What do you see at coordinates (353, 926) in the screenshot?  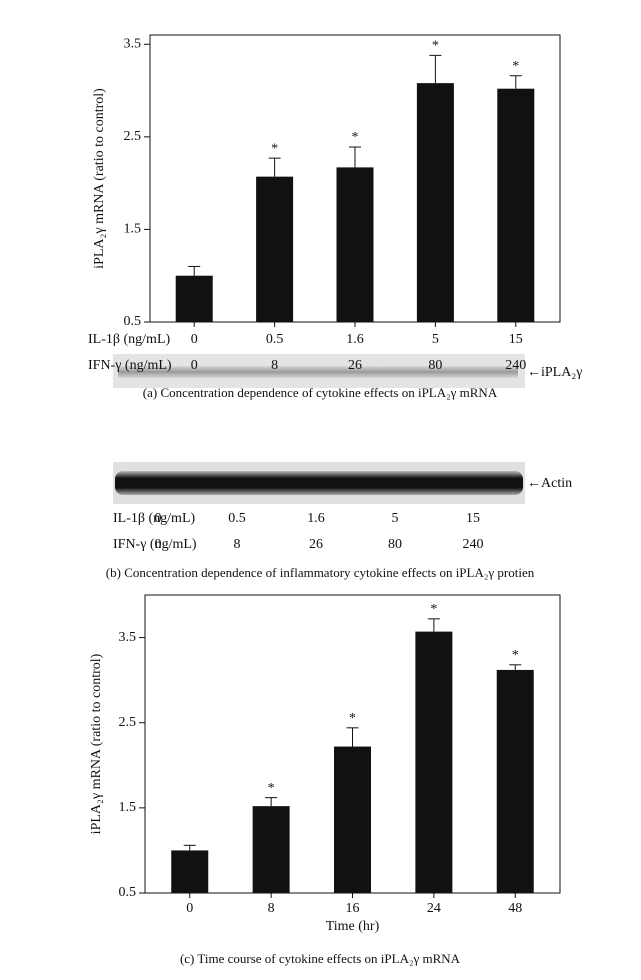 I see `x-axis-label: Time (hr)` at bounding box center [353, 926].